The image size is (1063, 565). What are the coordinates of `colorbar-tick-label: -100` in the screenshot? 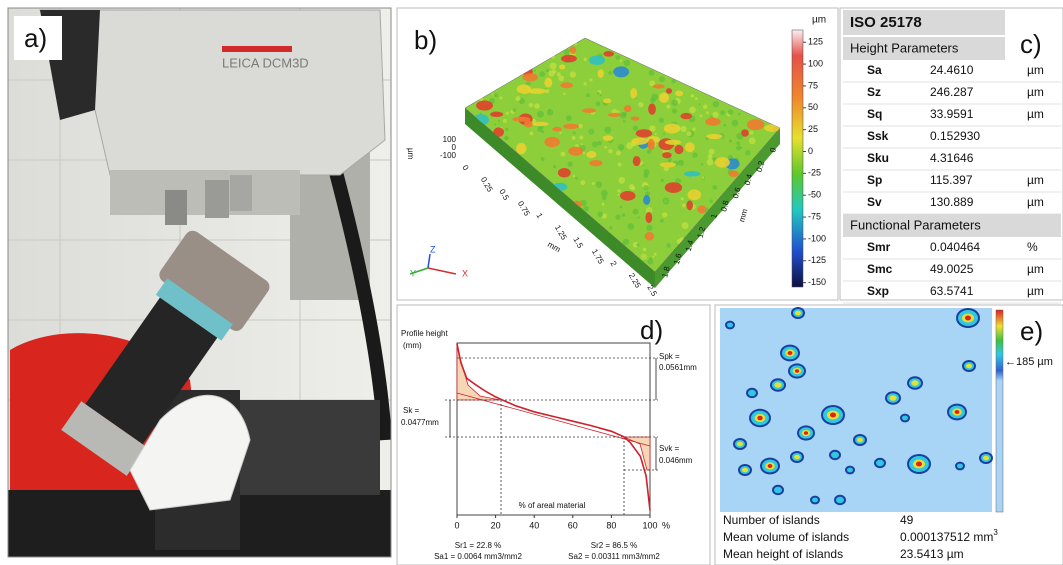 It's located at (817, 238).